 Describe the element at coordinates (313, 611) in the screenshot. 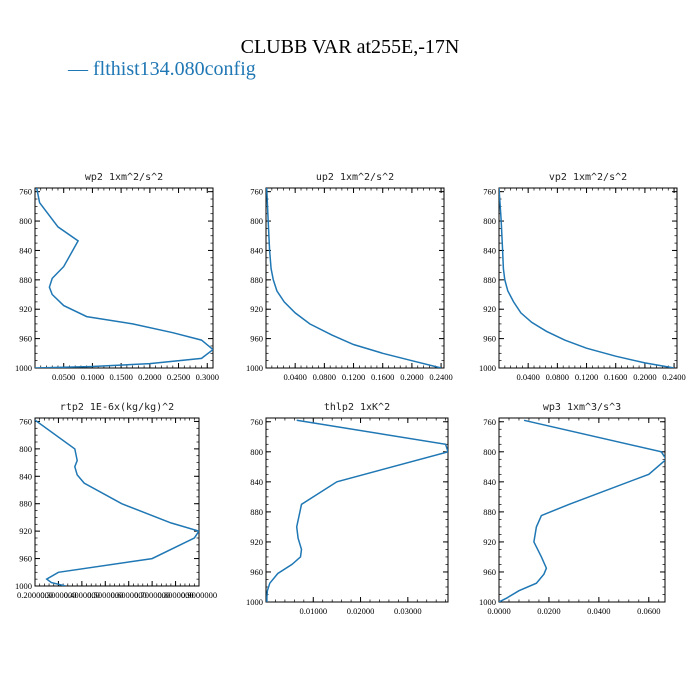

I see `x-tick-label: 0.01000` at that location.